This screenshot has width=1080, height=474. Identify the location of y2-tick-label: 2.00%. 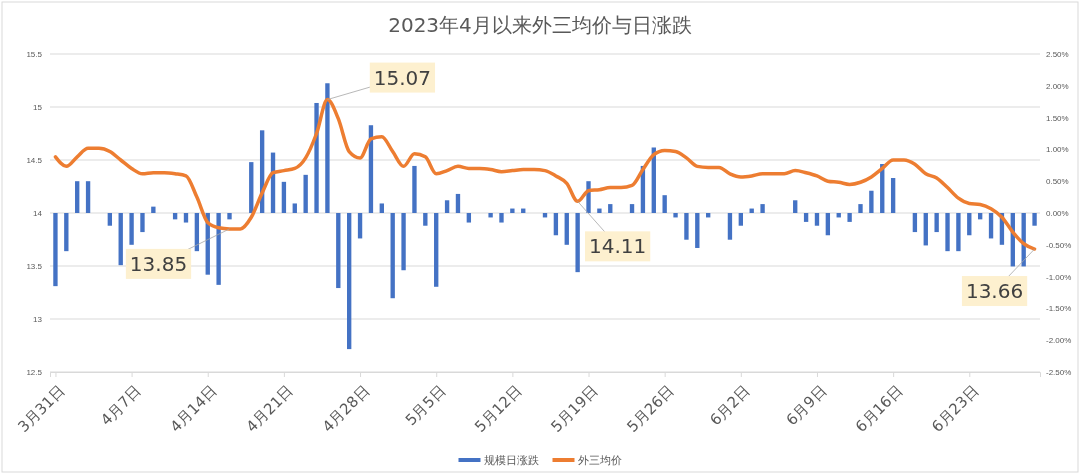
(1057, 86).